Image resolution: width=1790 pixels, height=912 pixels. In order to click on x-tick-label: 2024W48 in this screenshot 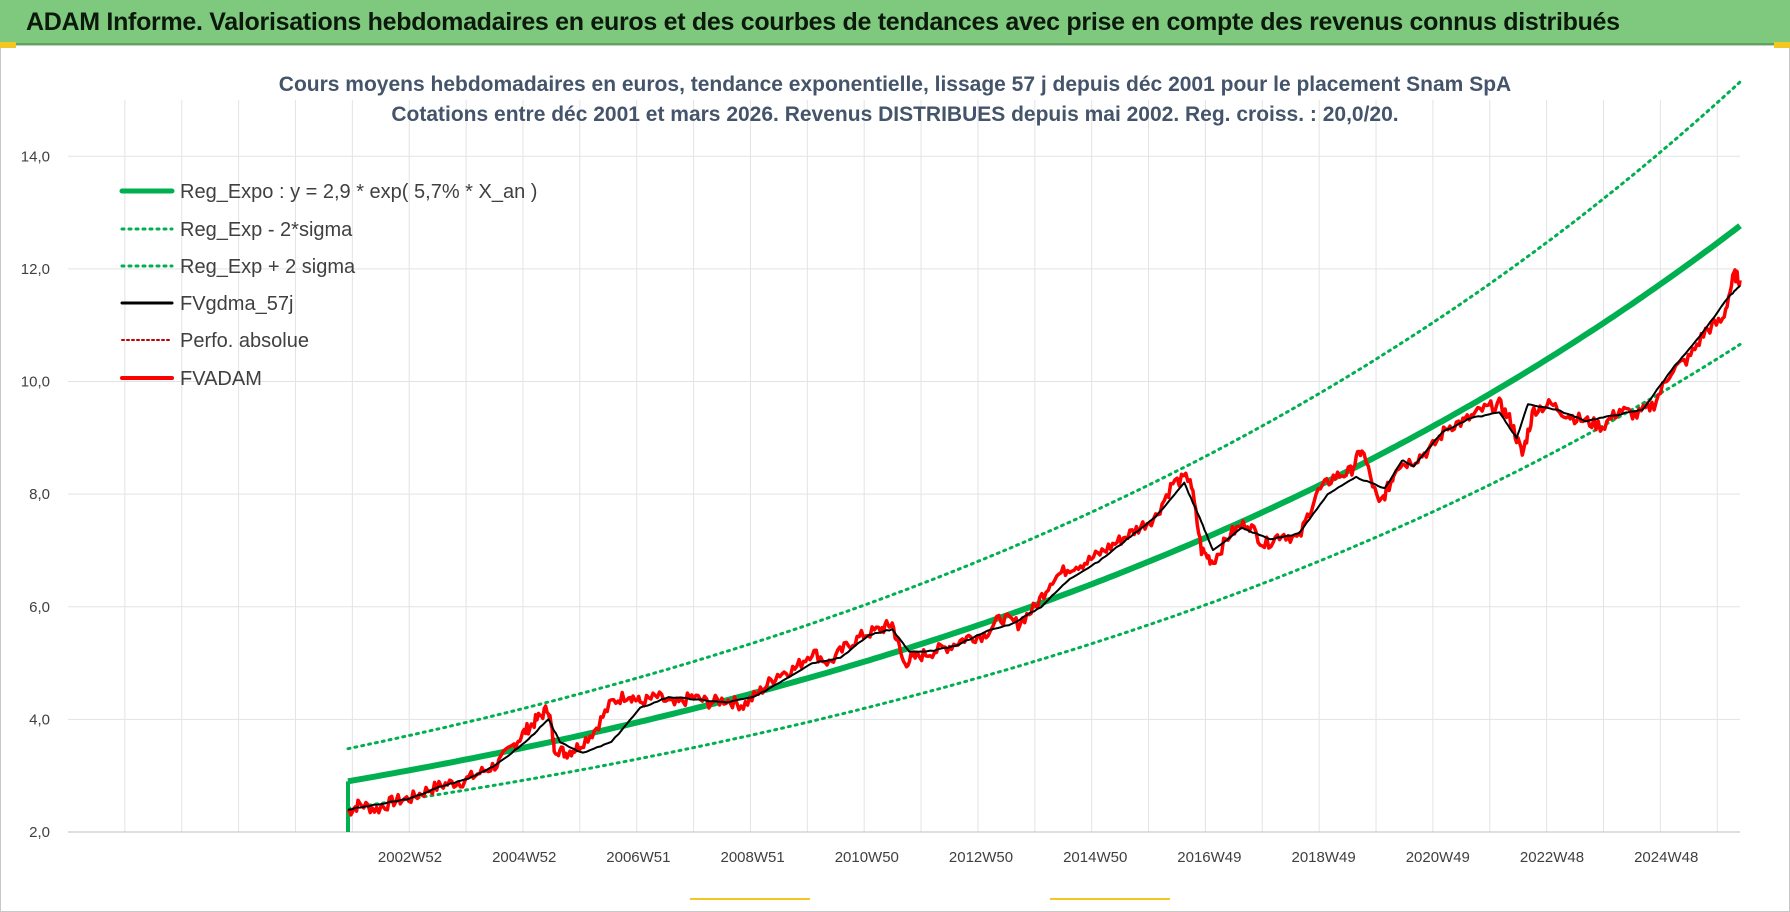, I will do `click(1666, 857)`.